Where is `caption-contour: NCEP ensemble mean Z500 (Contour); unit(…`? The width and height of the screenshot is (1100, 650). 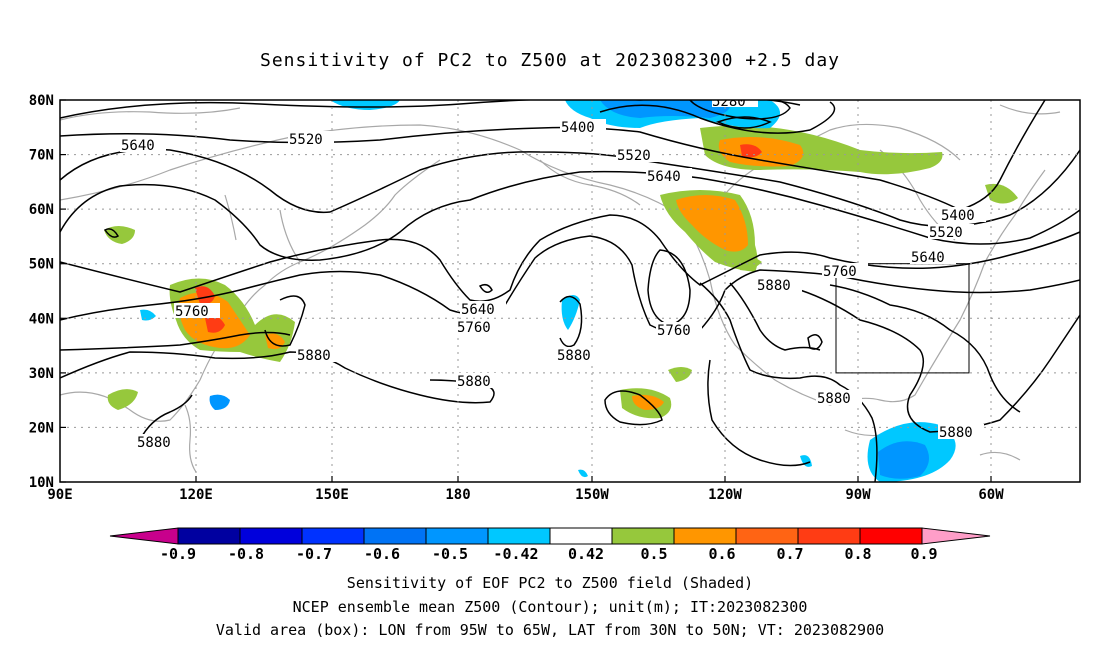
caption-contour: NCEP ensemble mean Z500 (Contour); unit(… is located at coordinates (550, 607).